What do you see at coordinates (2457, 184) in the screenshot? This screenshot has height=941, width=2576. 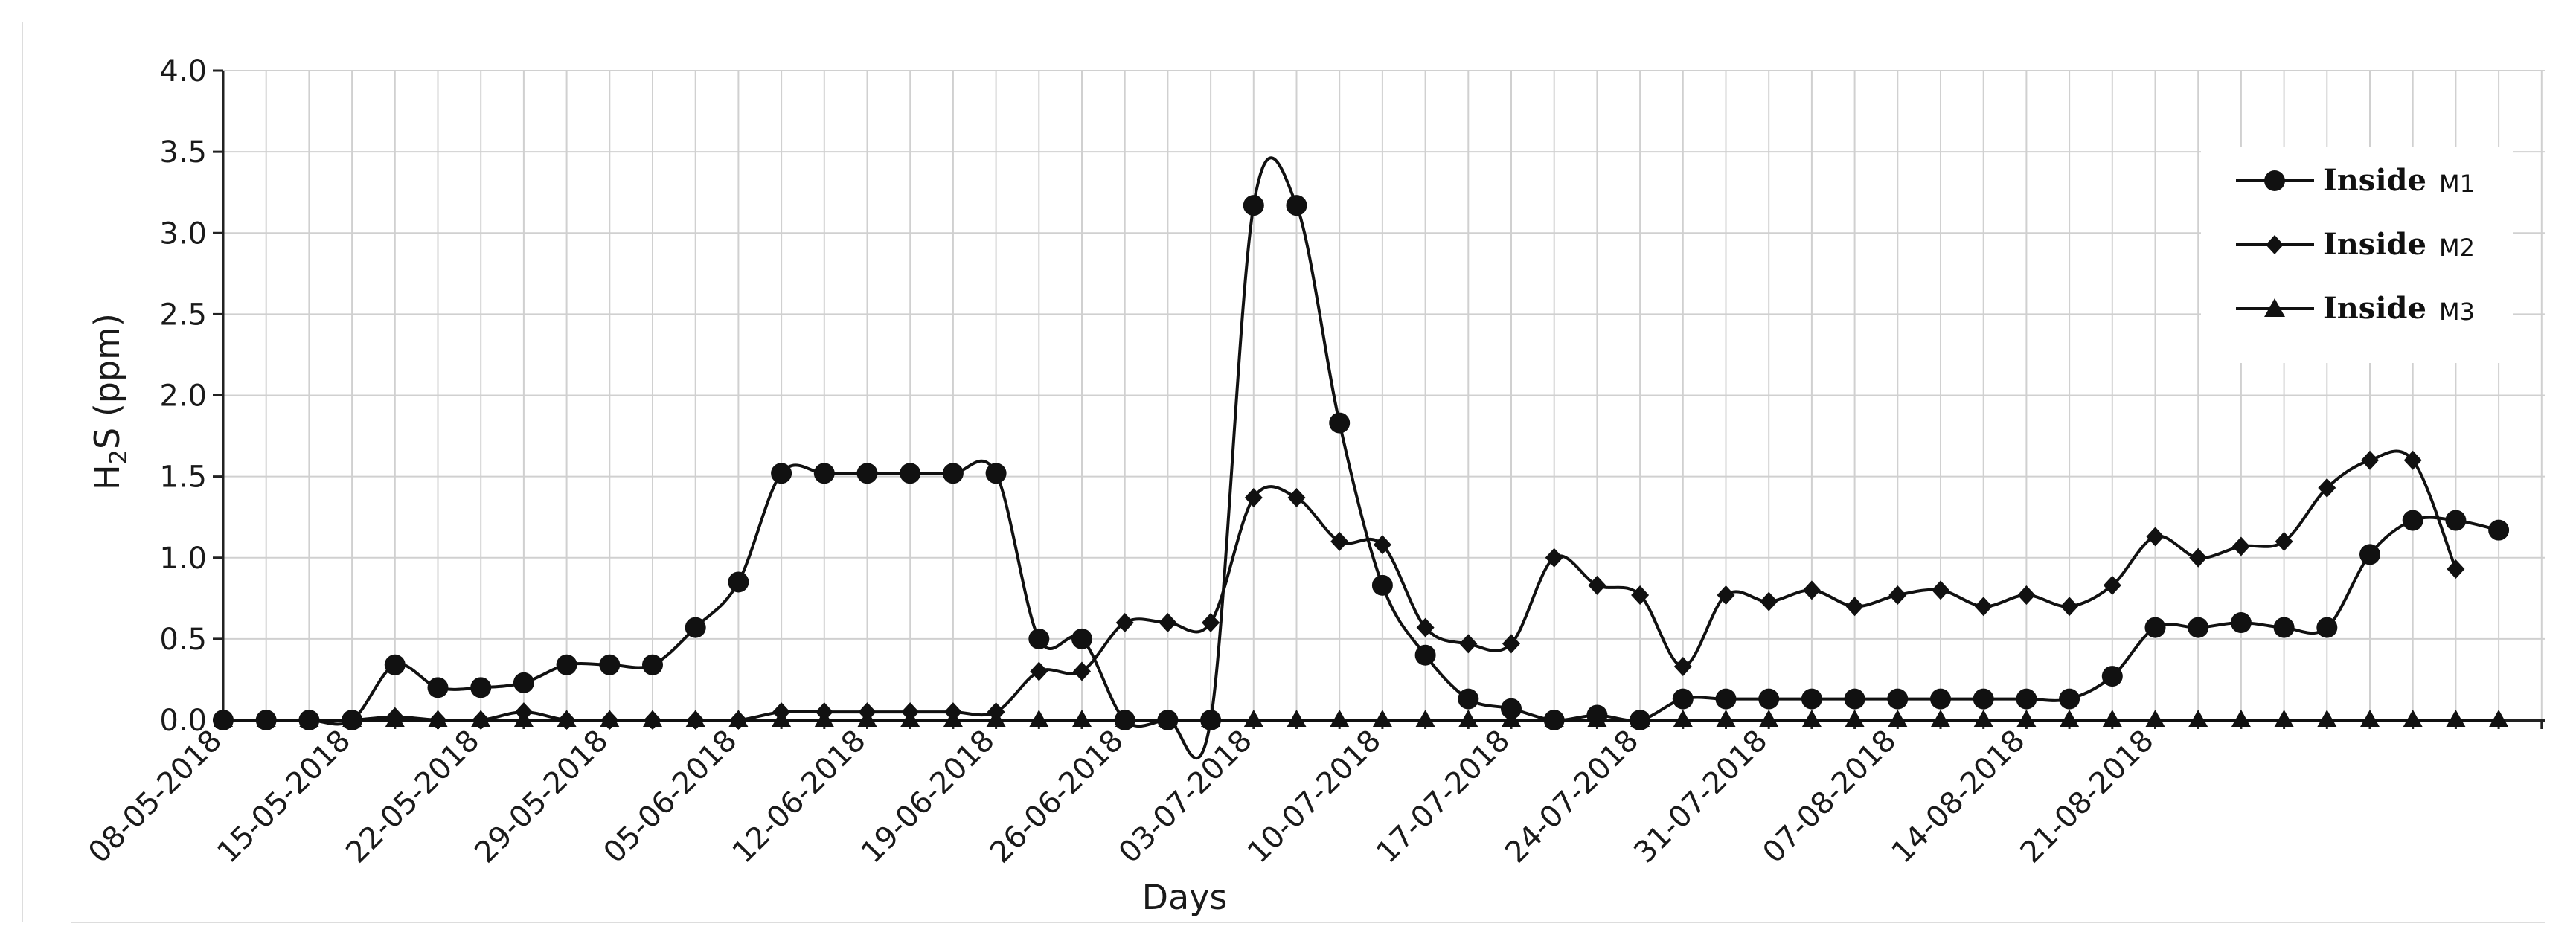 I see `legend-sublabel-m1: M1` at bounding box center [2457, 184].